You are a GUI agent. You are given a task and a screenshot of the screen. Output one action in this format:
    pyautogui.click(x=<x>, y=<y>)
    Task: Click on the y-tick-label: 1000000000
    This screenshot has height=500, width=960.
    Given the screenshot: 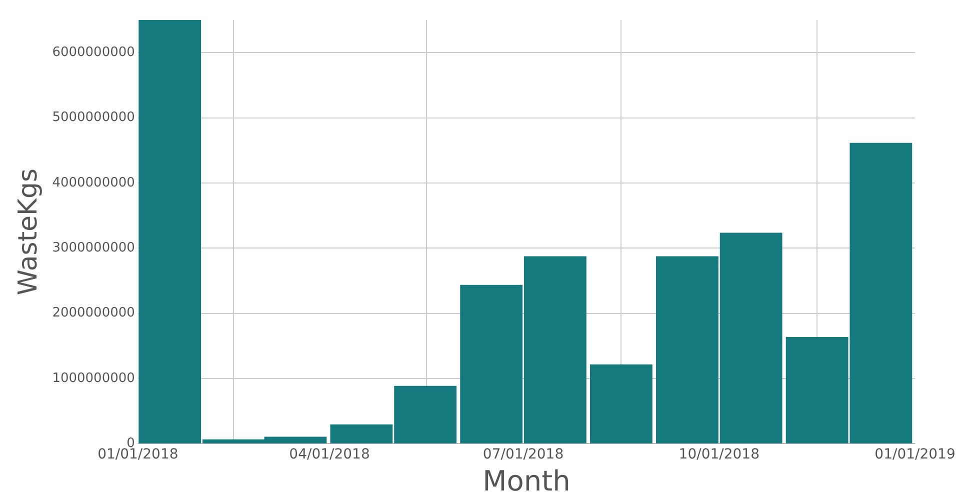 What is the action you would take?
    pyautogui.click(x=93, y=378)
    